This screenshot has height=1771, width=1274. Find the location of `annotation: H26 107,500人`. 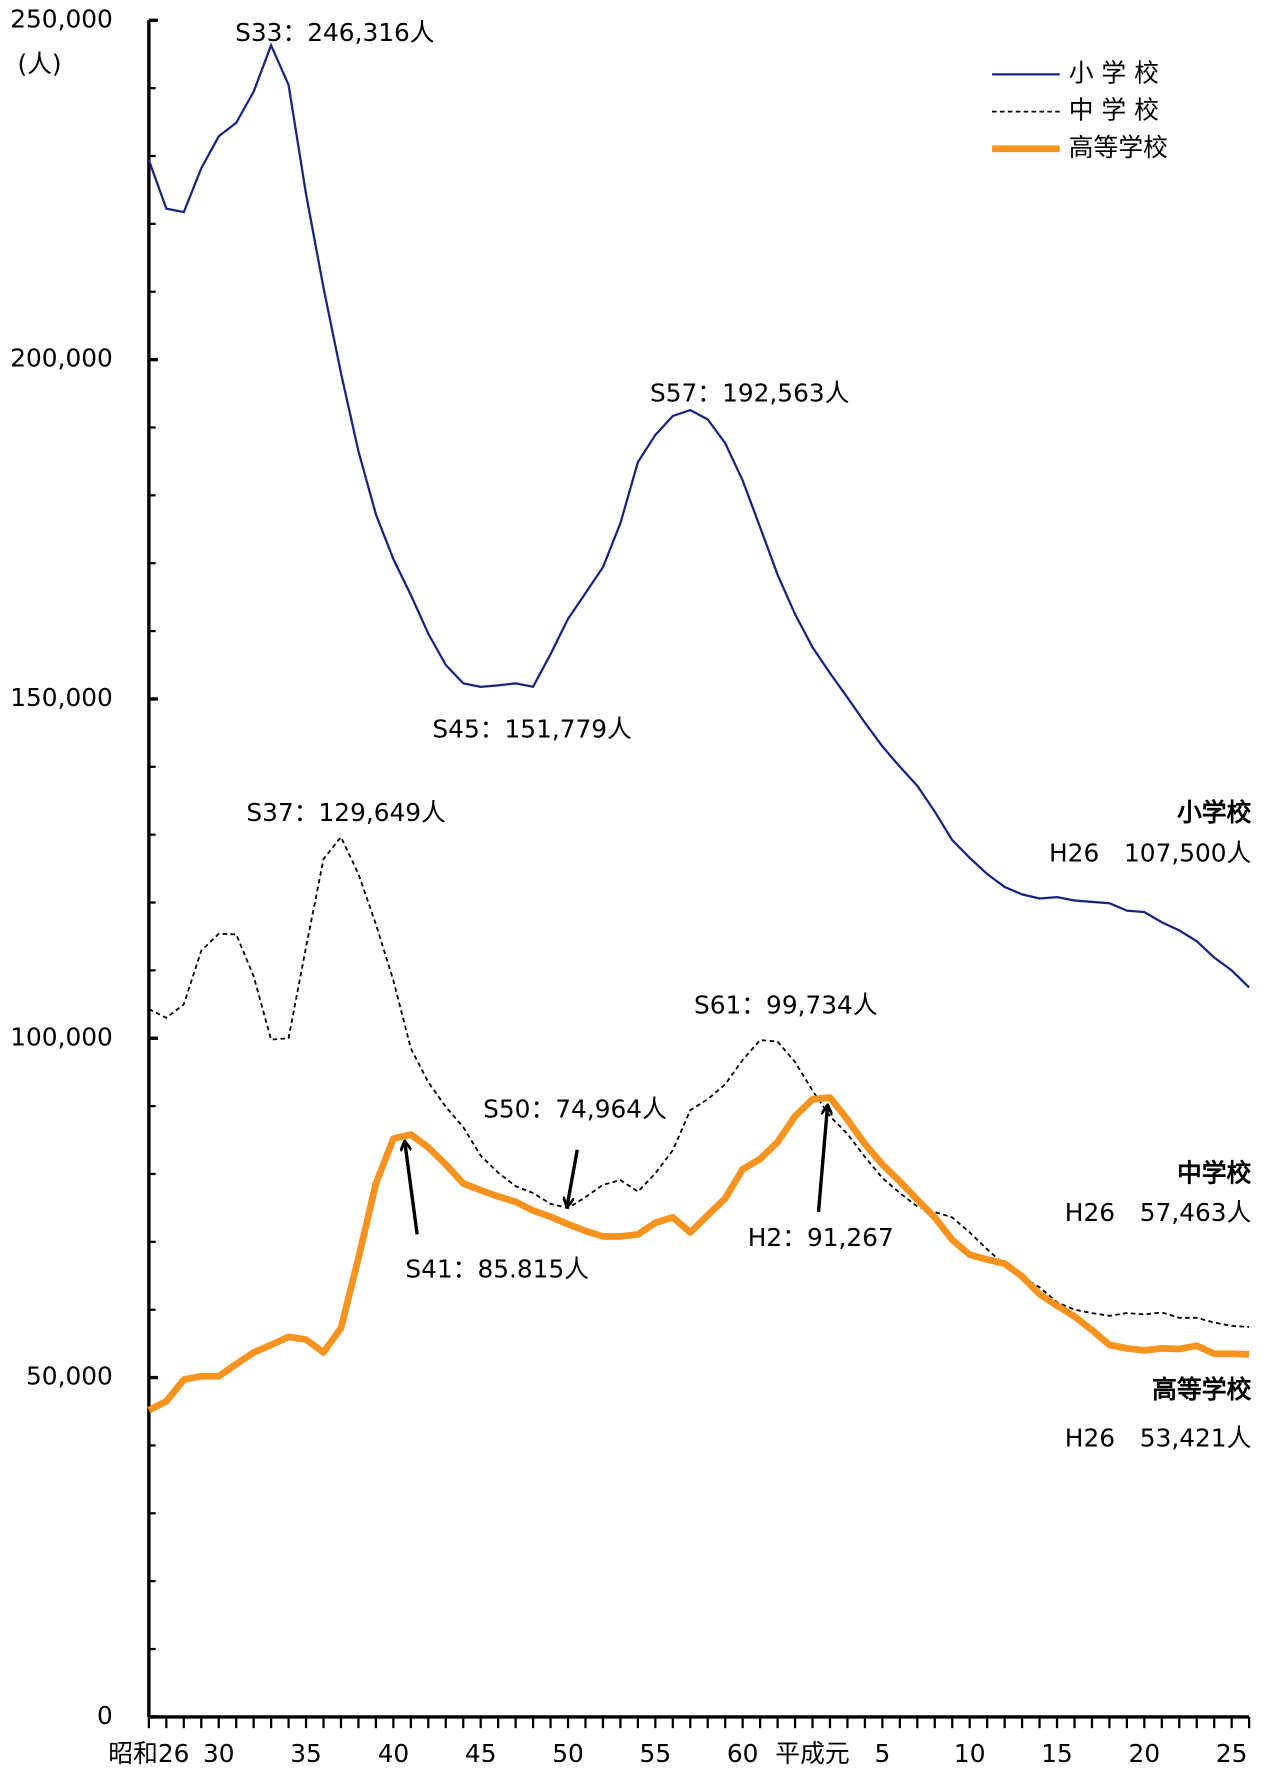

annotation: H26 107,500人 is located at coordinates (1150, 852).